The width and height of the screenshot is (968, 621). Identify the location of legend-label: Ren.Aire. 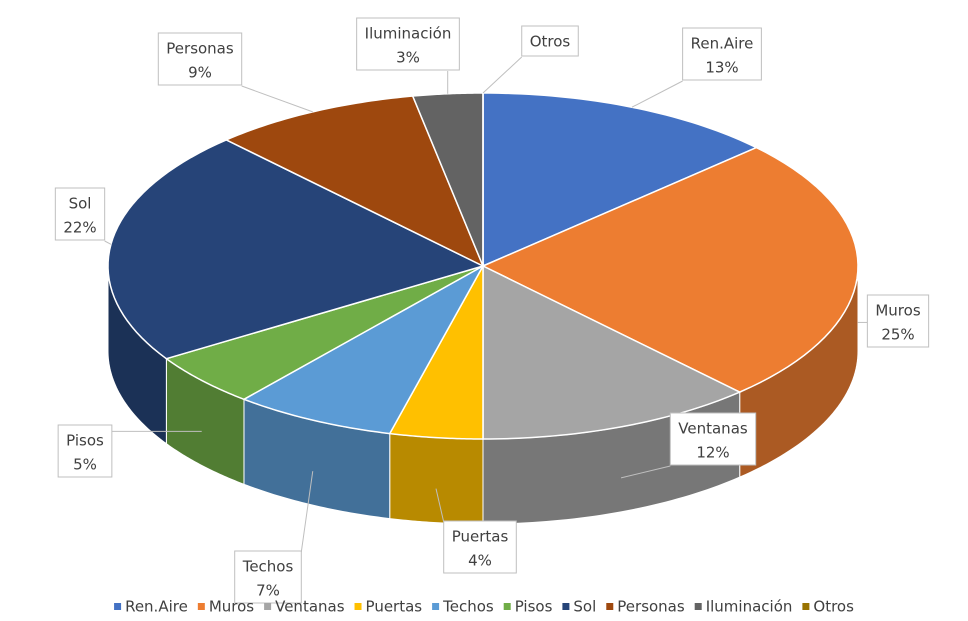
(156, 607).